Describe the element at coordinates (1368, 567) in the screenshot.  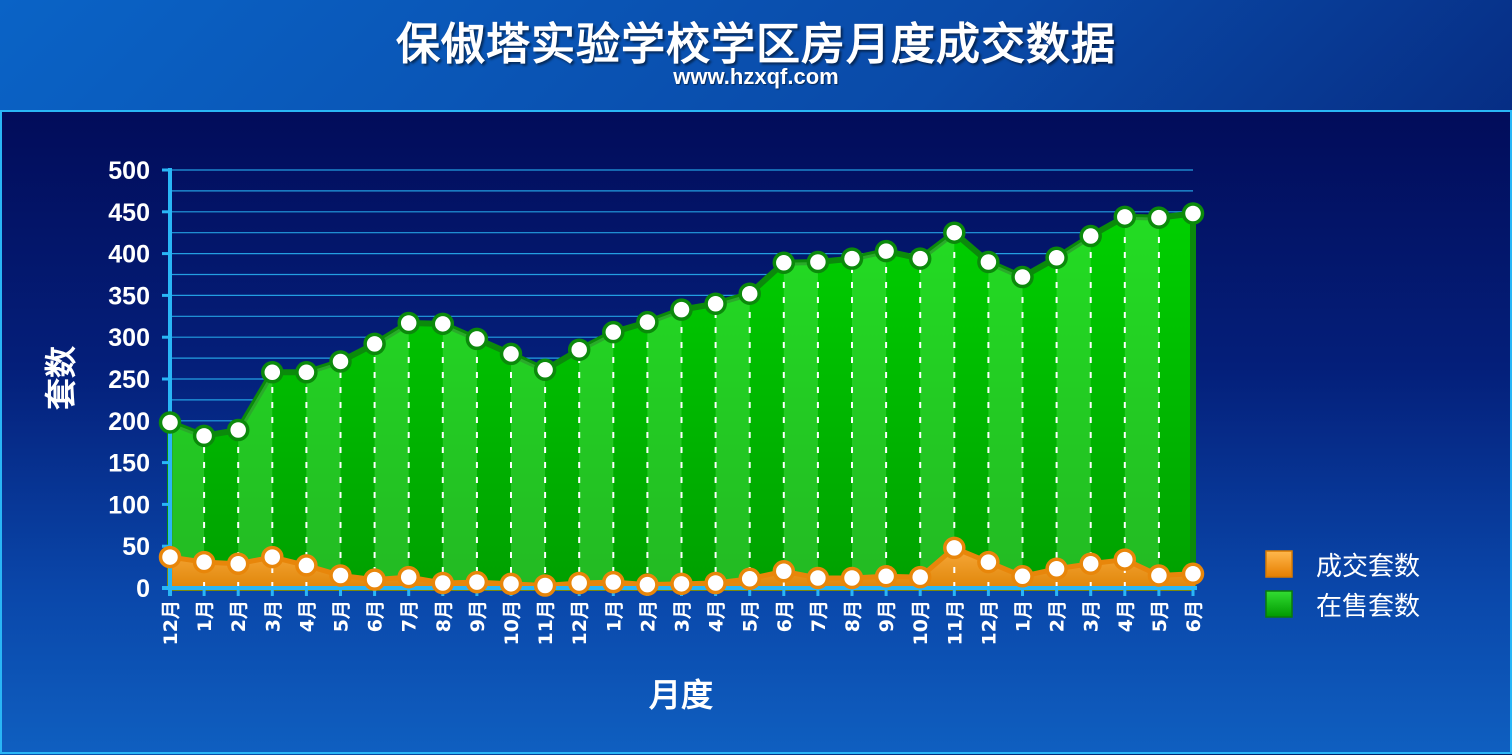
I see `legend-label-sold: 成交套数` at that location.